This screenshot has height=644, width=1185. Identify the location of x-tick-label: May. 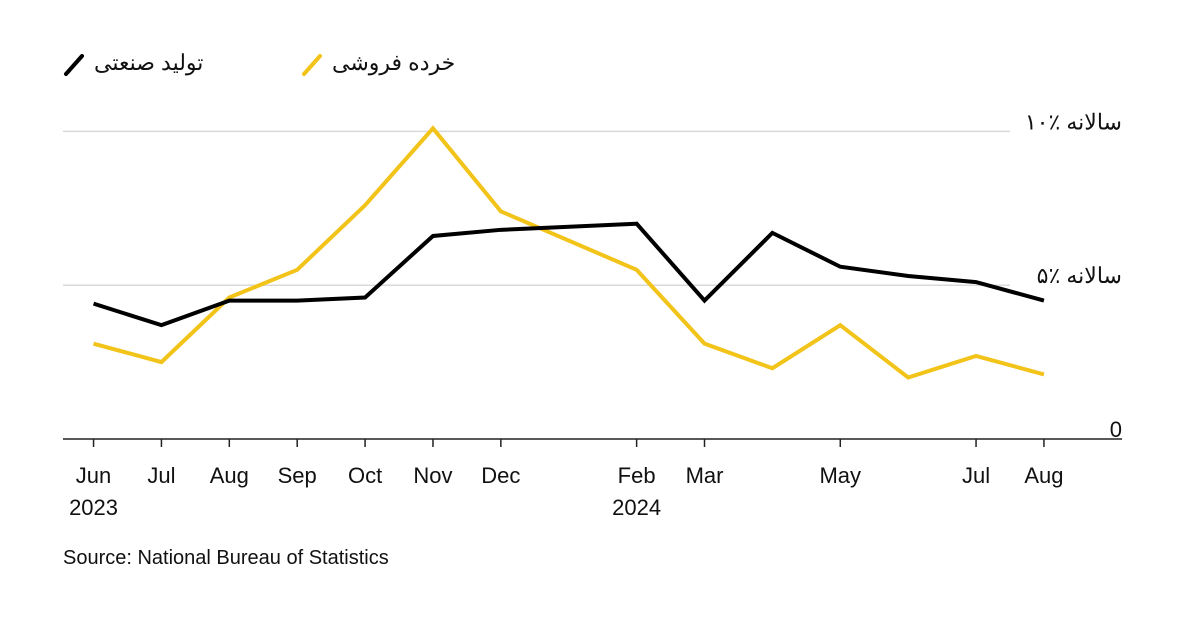
(840, 475).